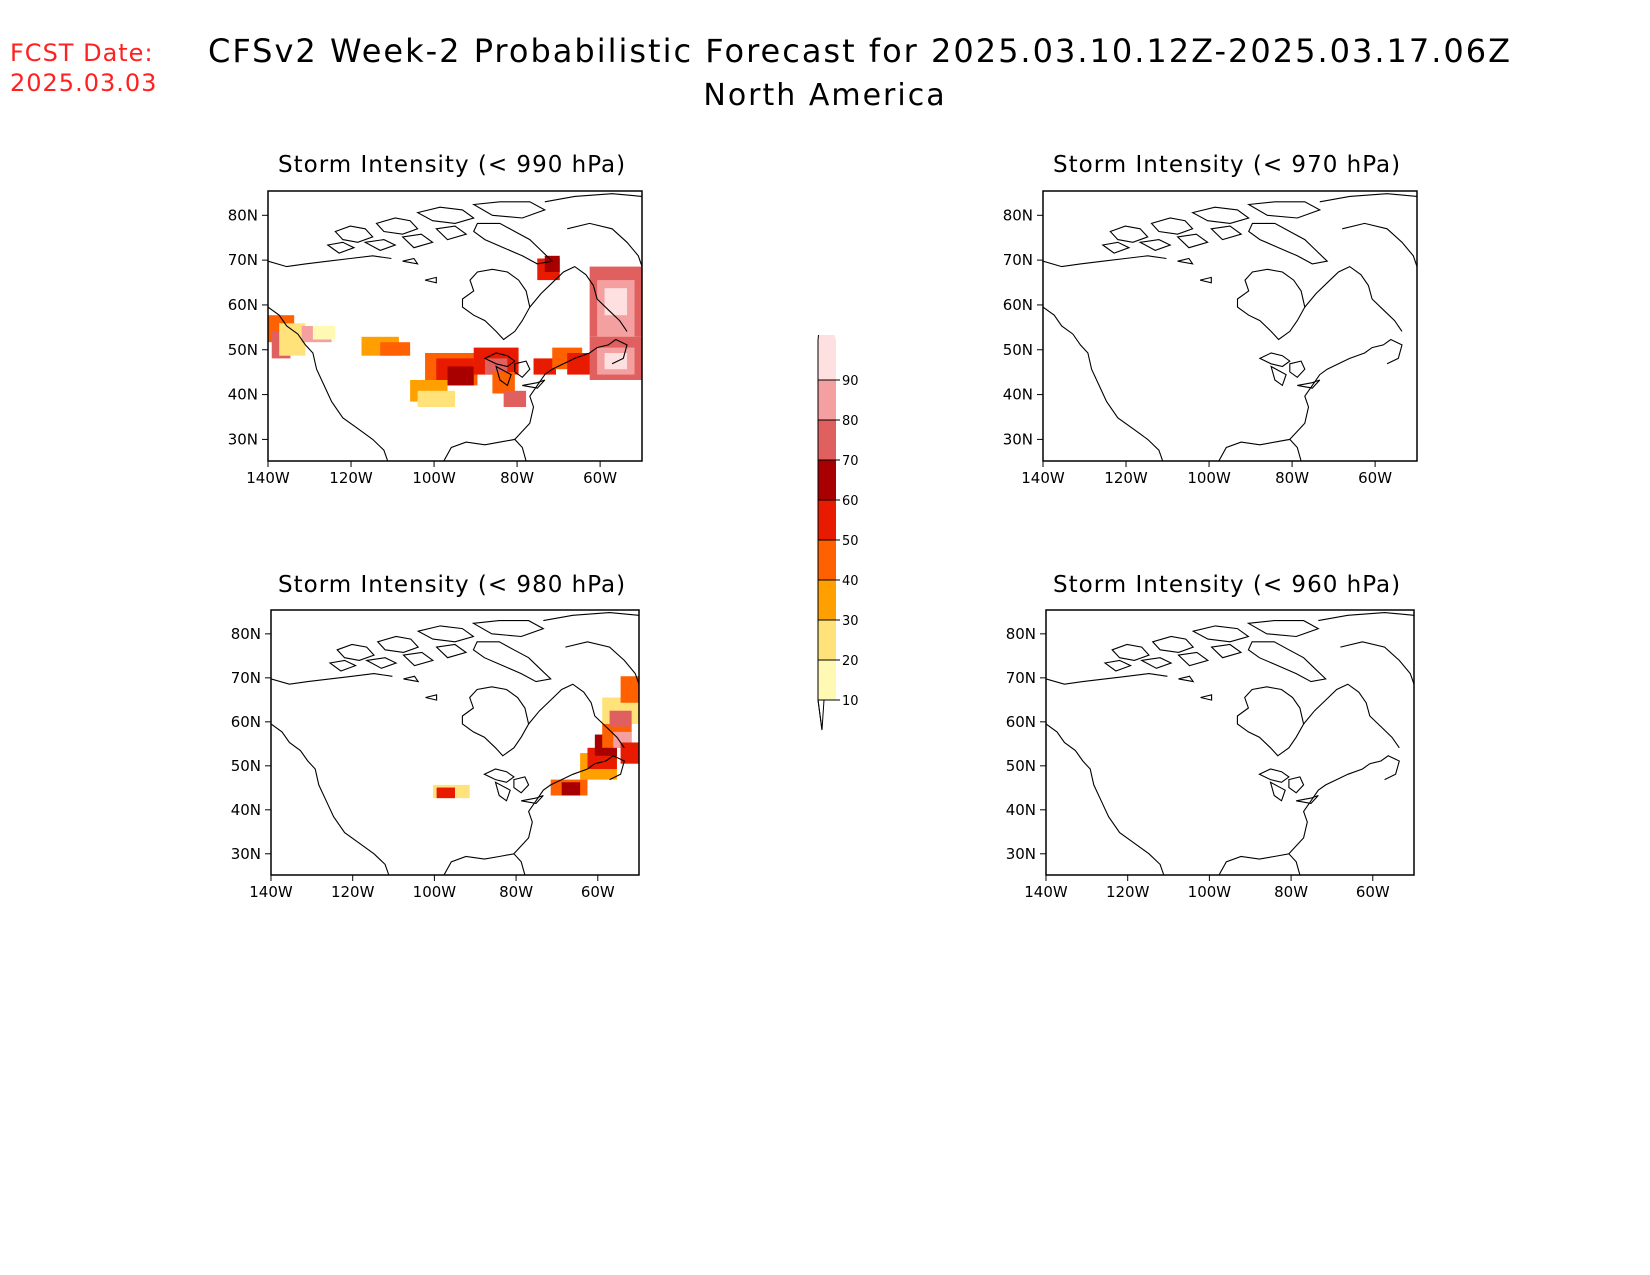 The height and width of the screenshot is (1275, 1650). Describe the element at coordinates (850, 581) in the screenshot. I see `colorbar-label: 40` at that location.